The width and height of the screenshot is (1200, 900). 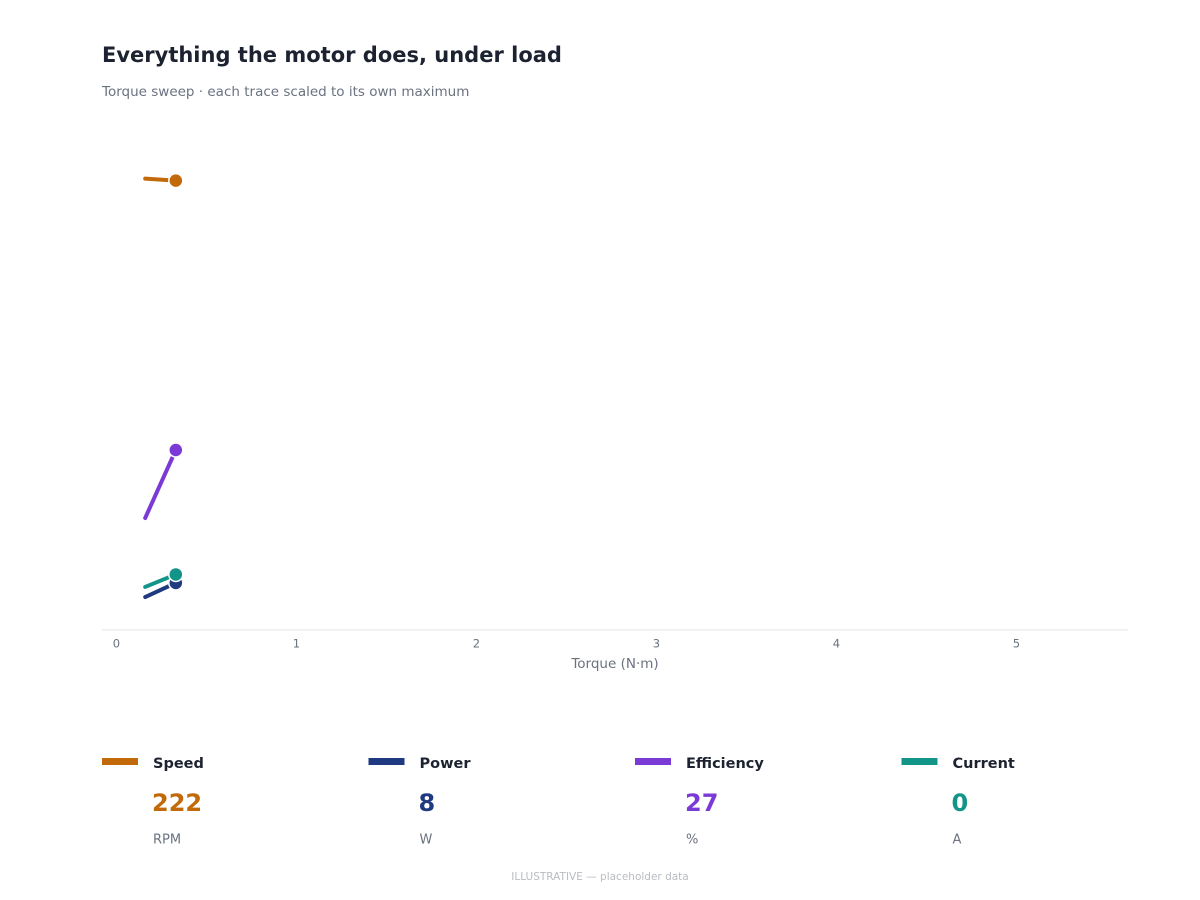 What do you see at coordinates (476, 644) in the screenshot?
I see `x-tick-label: 2` at bounding box center [476, 644].